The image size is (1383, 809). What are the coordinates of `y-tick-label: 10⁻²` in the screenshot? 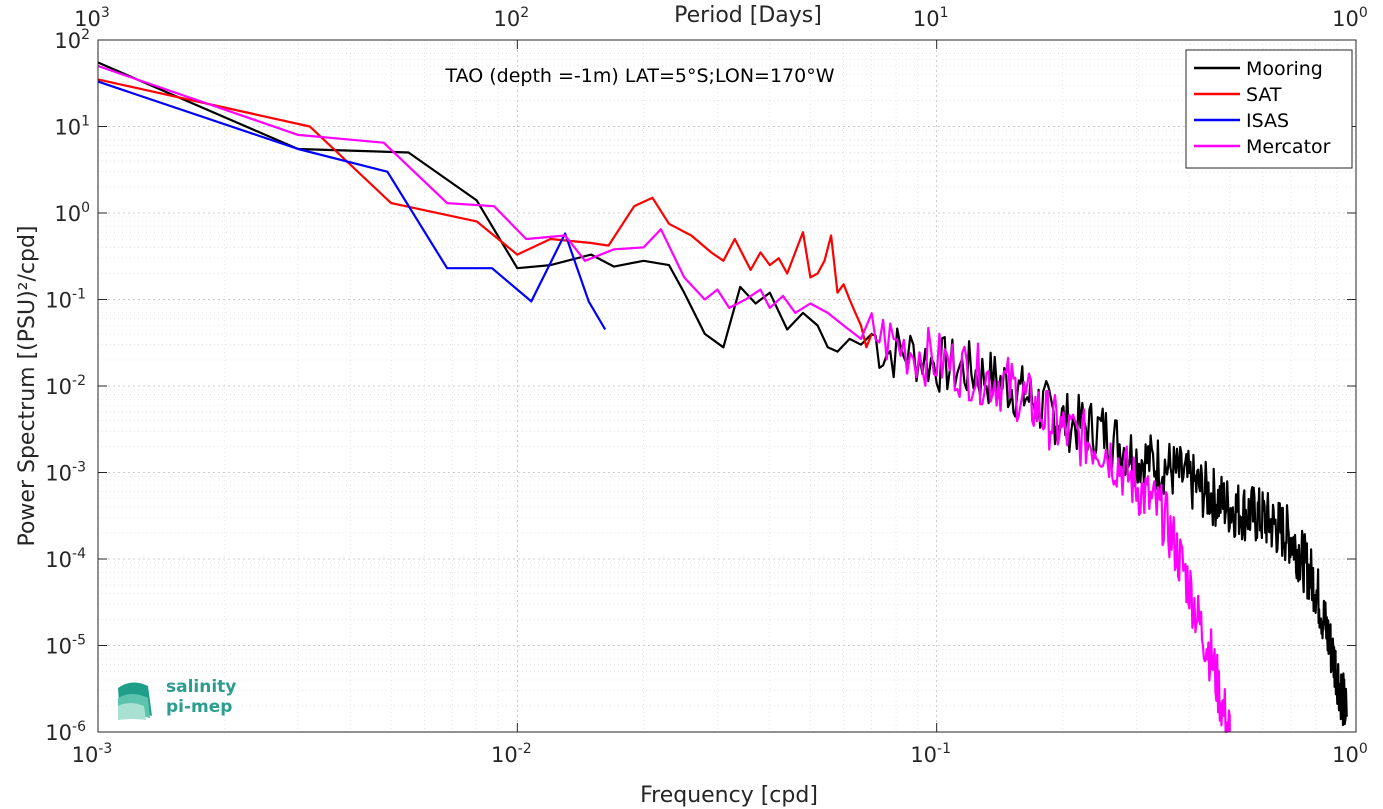 It's located at (65, 386).